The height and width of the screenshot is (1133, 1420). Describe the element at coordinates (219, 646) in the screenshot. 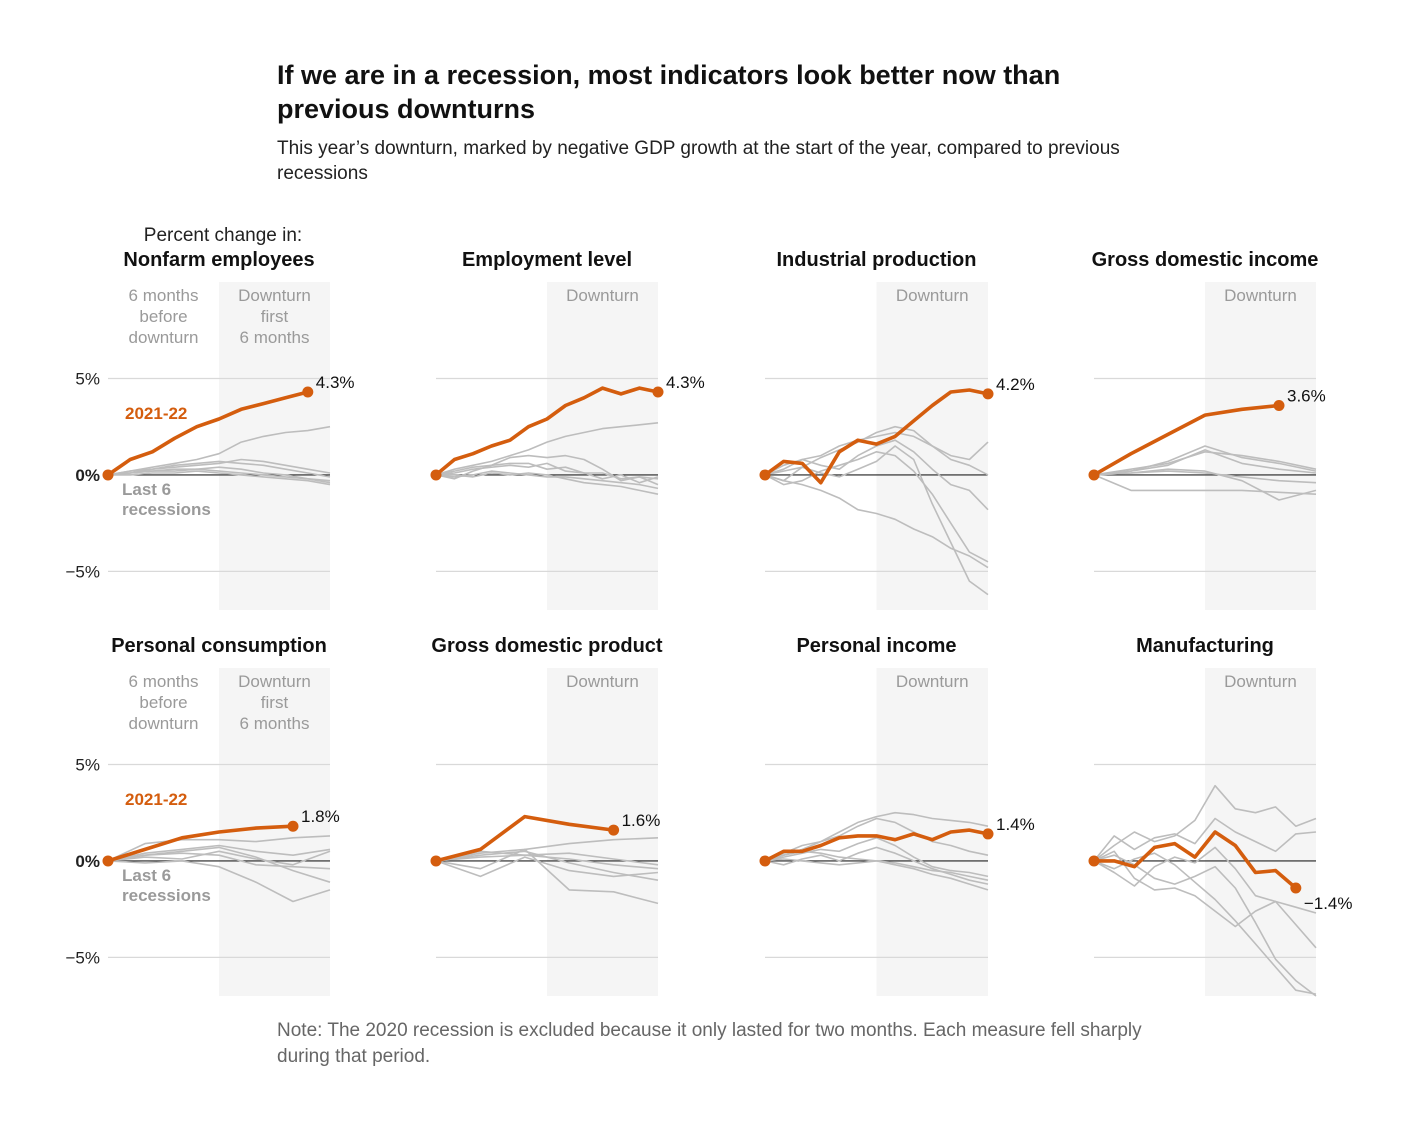

I see `panel-title: Personal consumption` at that location.